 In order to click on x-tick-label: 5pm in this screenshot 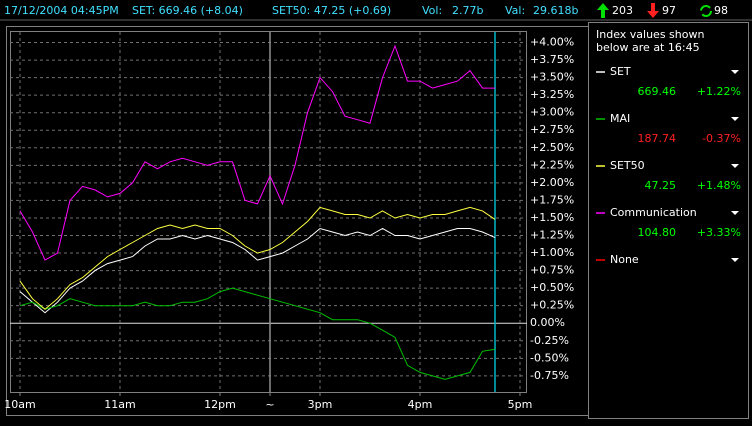, I will do `click(520, 404)`.